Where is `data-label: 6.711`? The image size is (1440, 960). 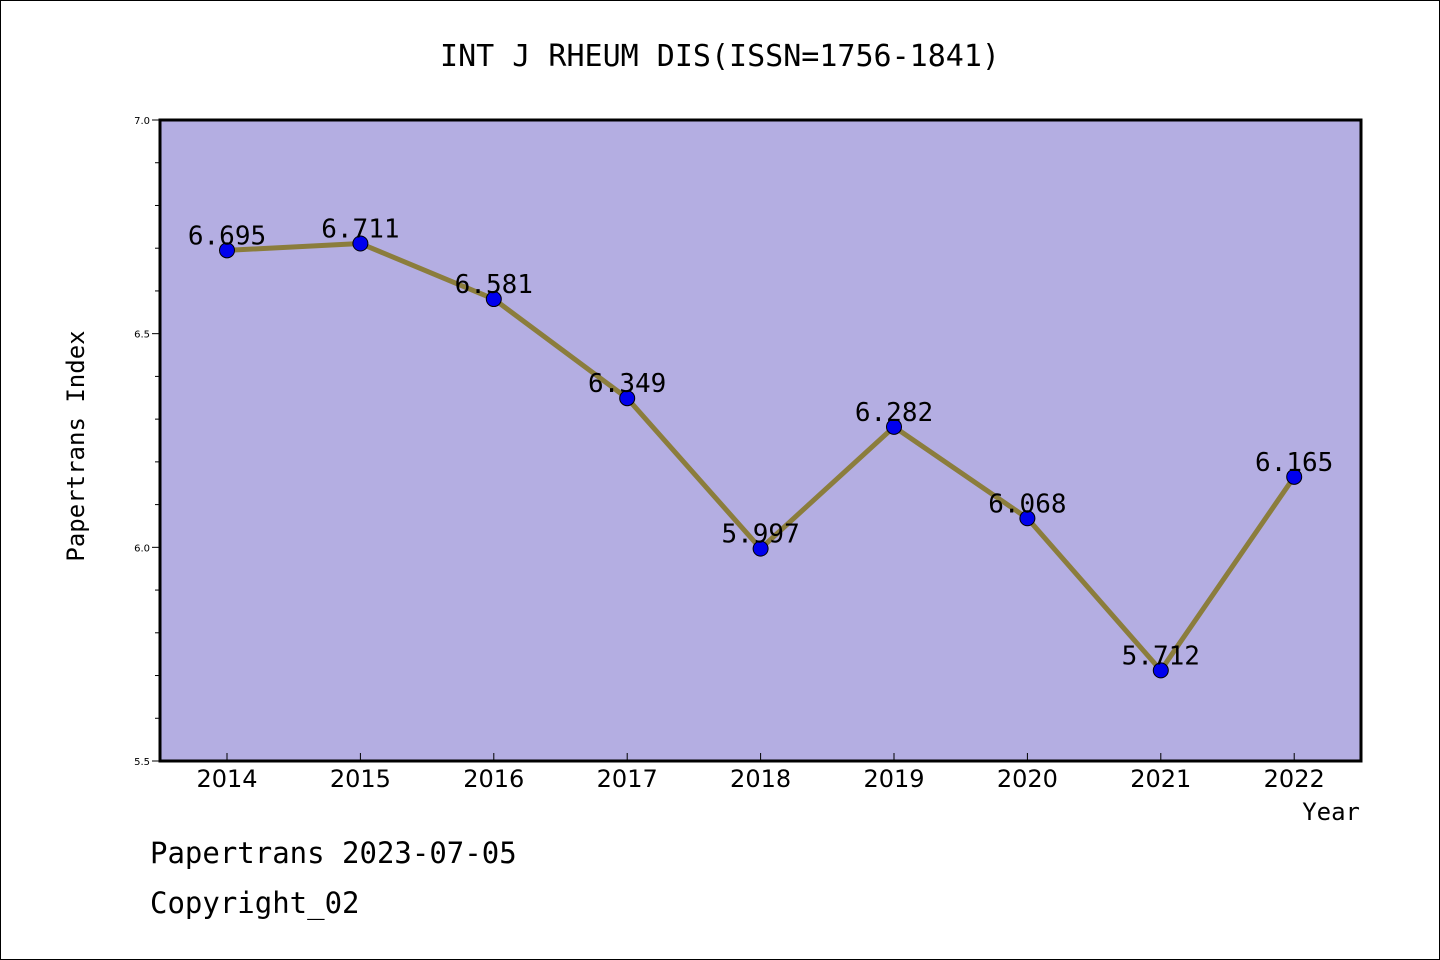
data-label: 6.711 is located at coordinates (360, 229).